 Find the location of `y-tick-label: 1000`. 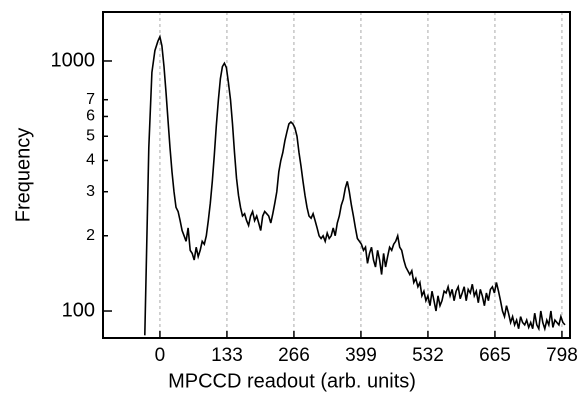

y-tick-label: 1000 is located at coordinates (73, 60).